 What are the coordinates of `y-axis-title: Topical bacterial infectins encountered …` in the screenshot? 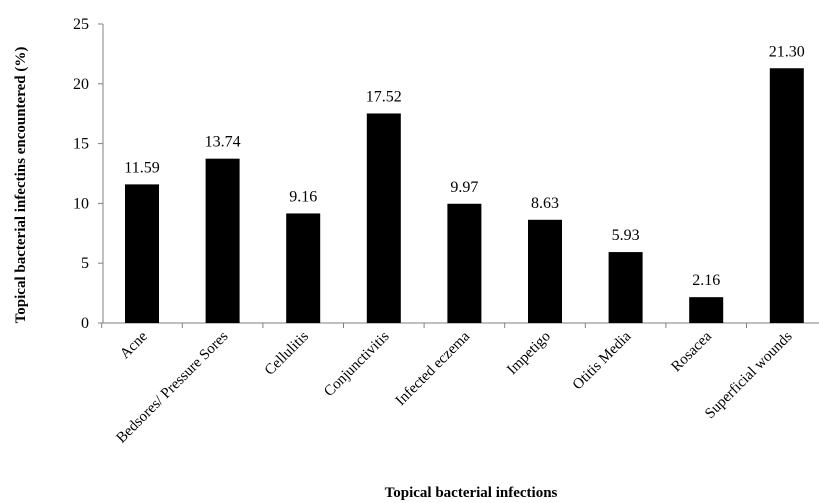 It's located at (21, 185).